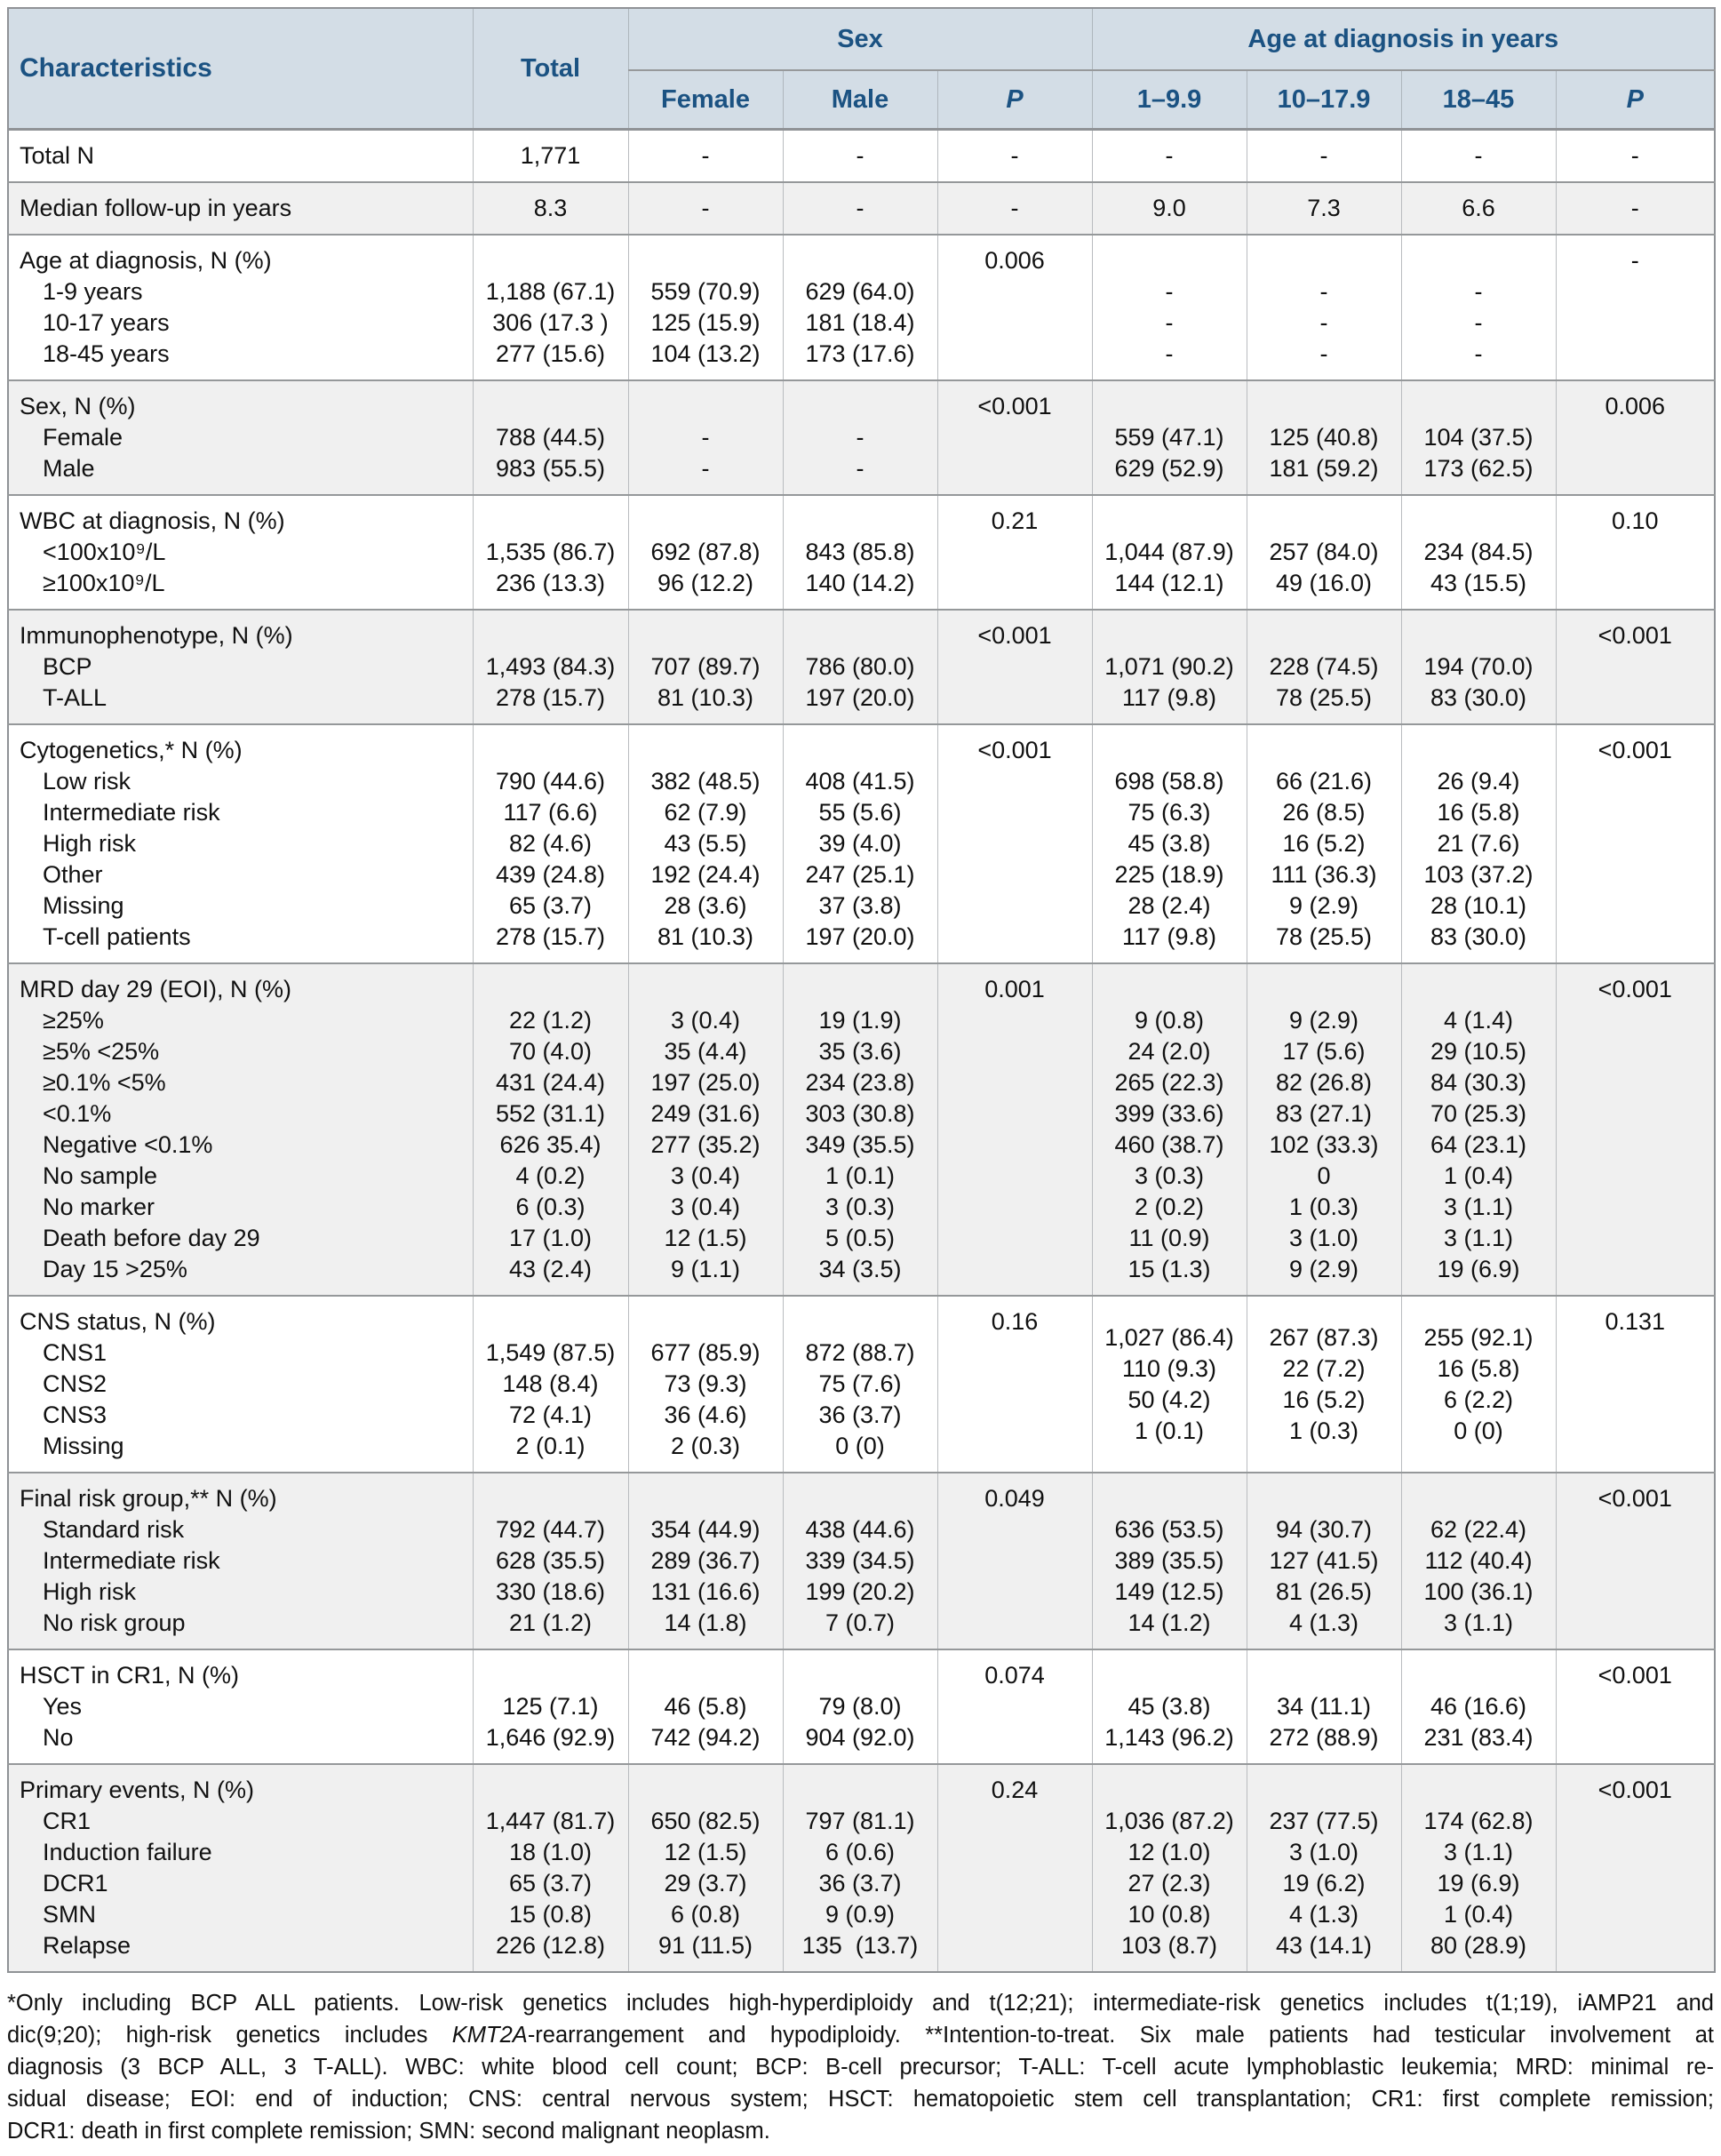  What do you see at coordinates (550, 1144) in the screenshot?
I see `cell-value: 626 35.4)` at bounding box center [550, 1144].